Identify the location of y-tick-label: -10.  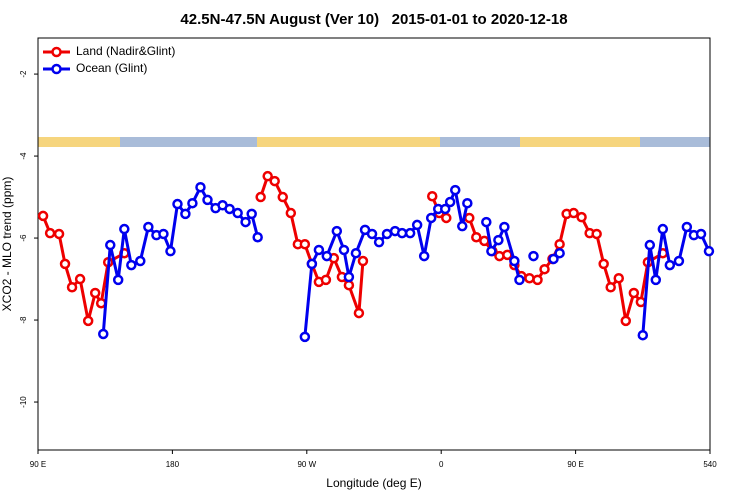
(23, 402).